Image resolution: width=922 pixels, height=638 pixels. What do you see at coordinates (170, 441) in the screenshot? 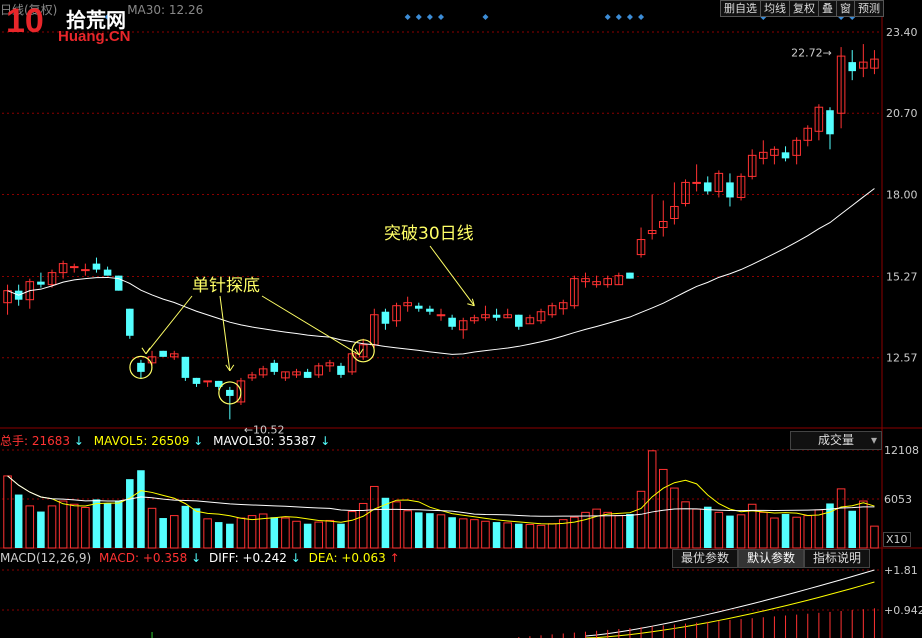
I see `mavol5-value: 26509` at bounding box center [170, 441].